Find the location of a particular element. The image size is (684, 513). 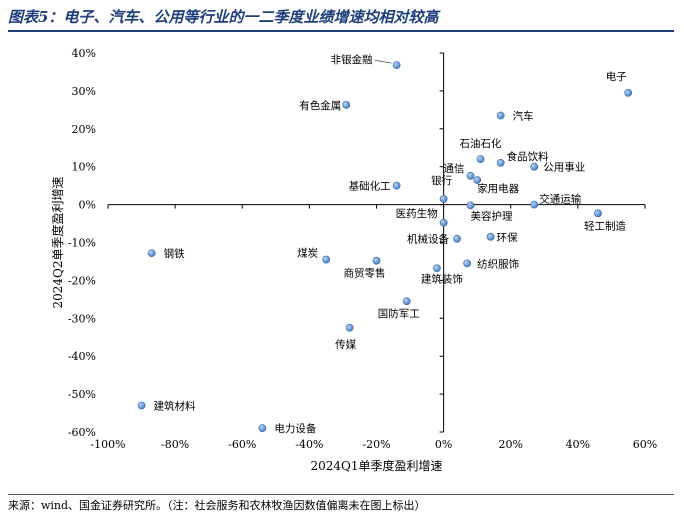

point-label: 煤炭 is located at coordinates (307, 253).